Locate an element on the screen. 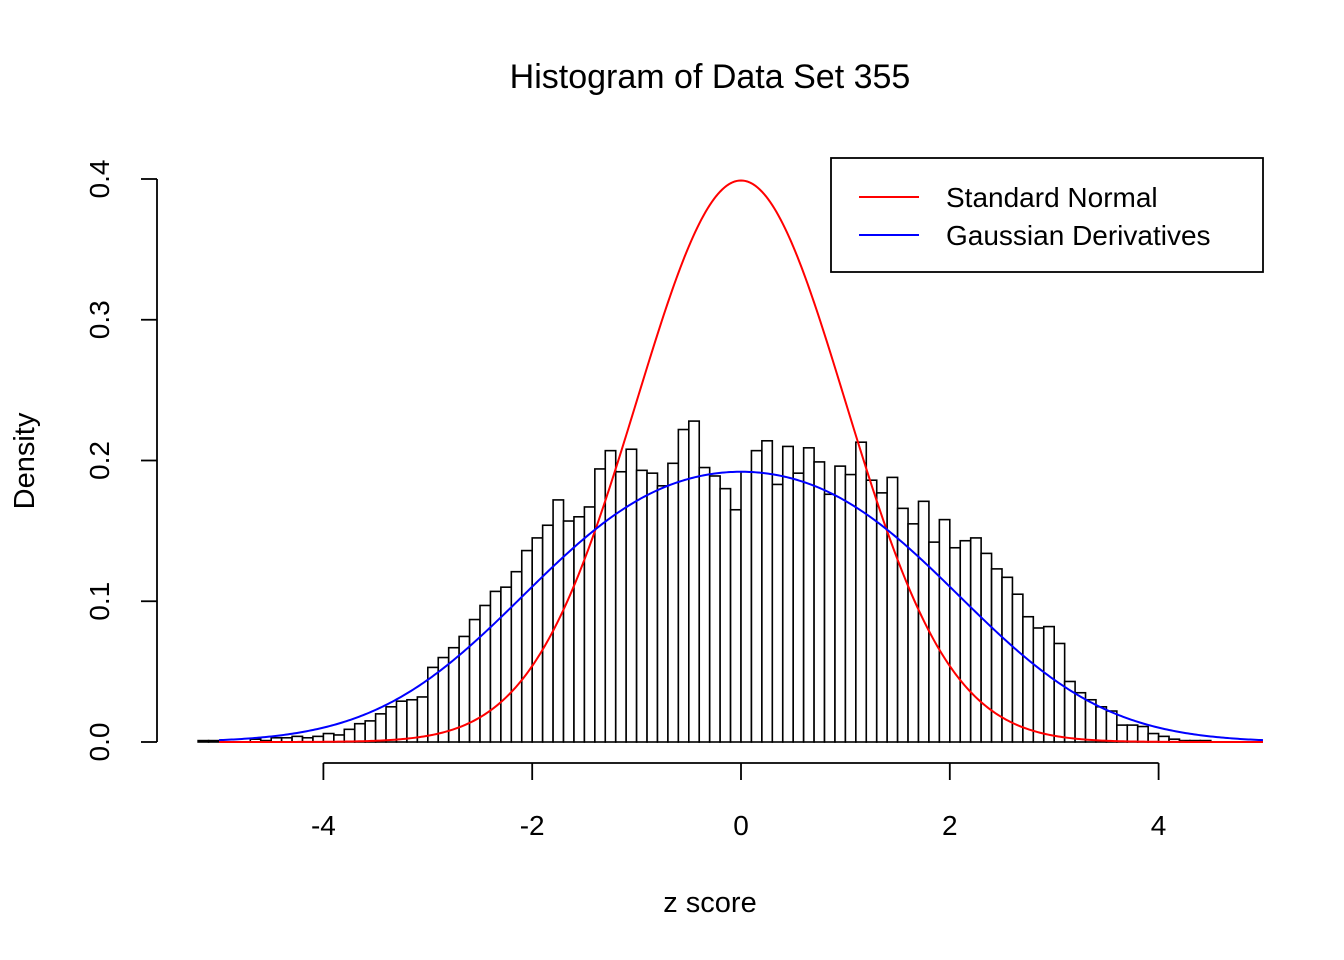  y-axis-label: Density is located at coordinates (25, 460).